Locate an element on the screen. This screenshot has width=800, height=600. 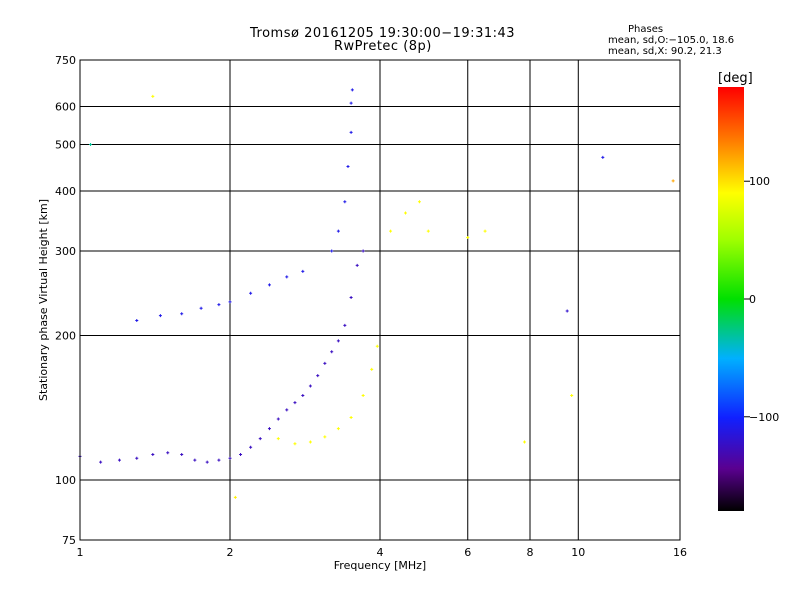
y-tick-label: 300 is located at coordinates (65, 251).